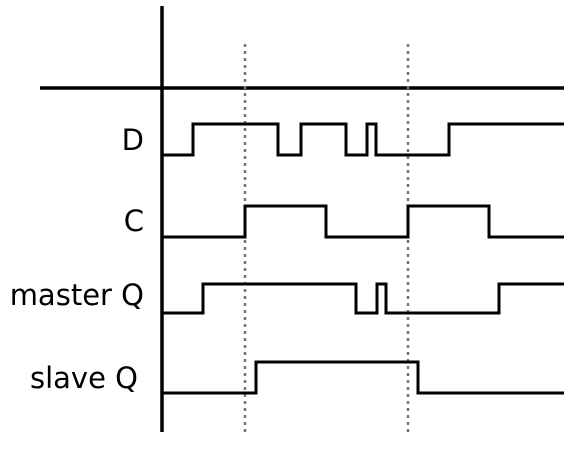 This screenshot has width=587, height=463. What do you see at coordinates (363, 377) in the screenshot?
I see `waveform-slave-q` at bounding box center [363, 377].